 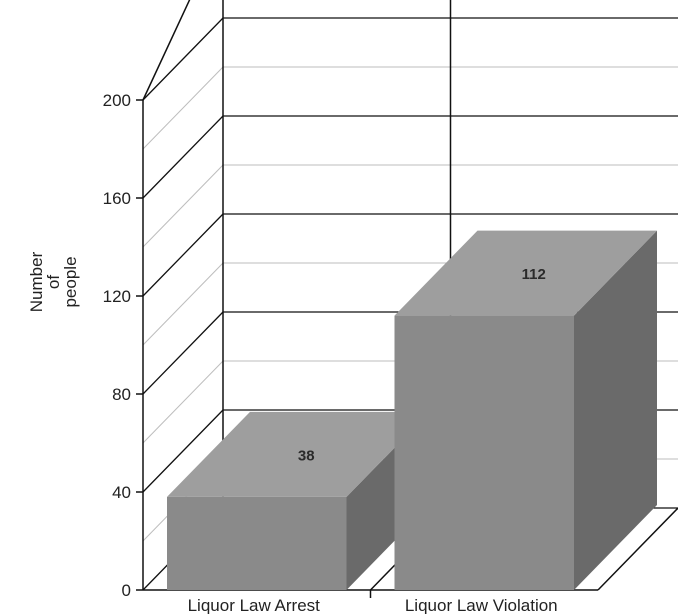 I want to click on y-axis-label-line: Number, so click(x=36, y=281).